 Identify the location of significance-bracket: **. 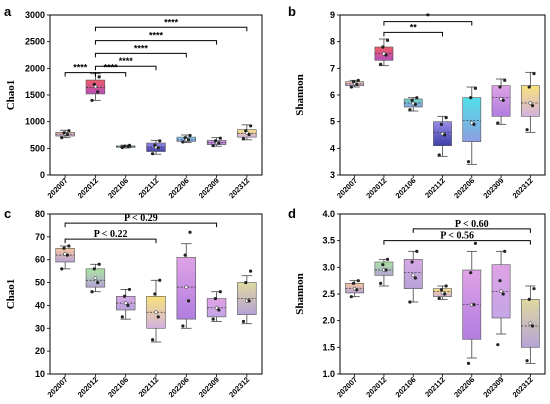
(413, 29).